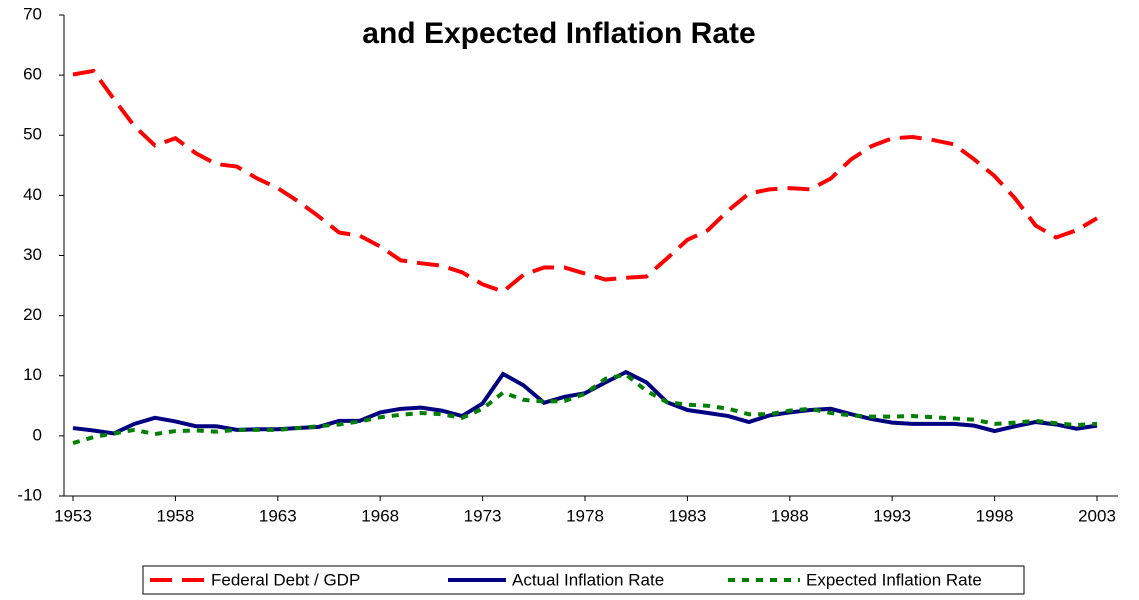  What do you see at coordinates (32, 374) in the screenshot?
I see `y-tick-label: 10` at bounding box center [32, 374].